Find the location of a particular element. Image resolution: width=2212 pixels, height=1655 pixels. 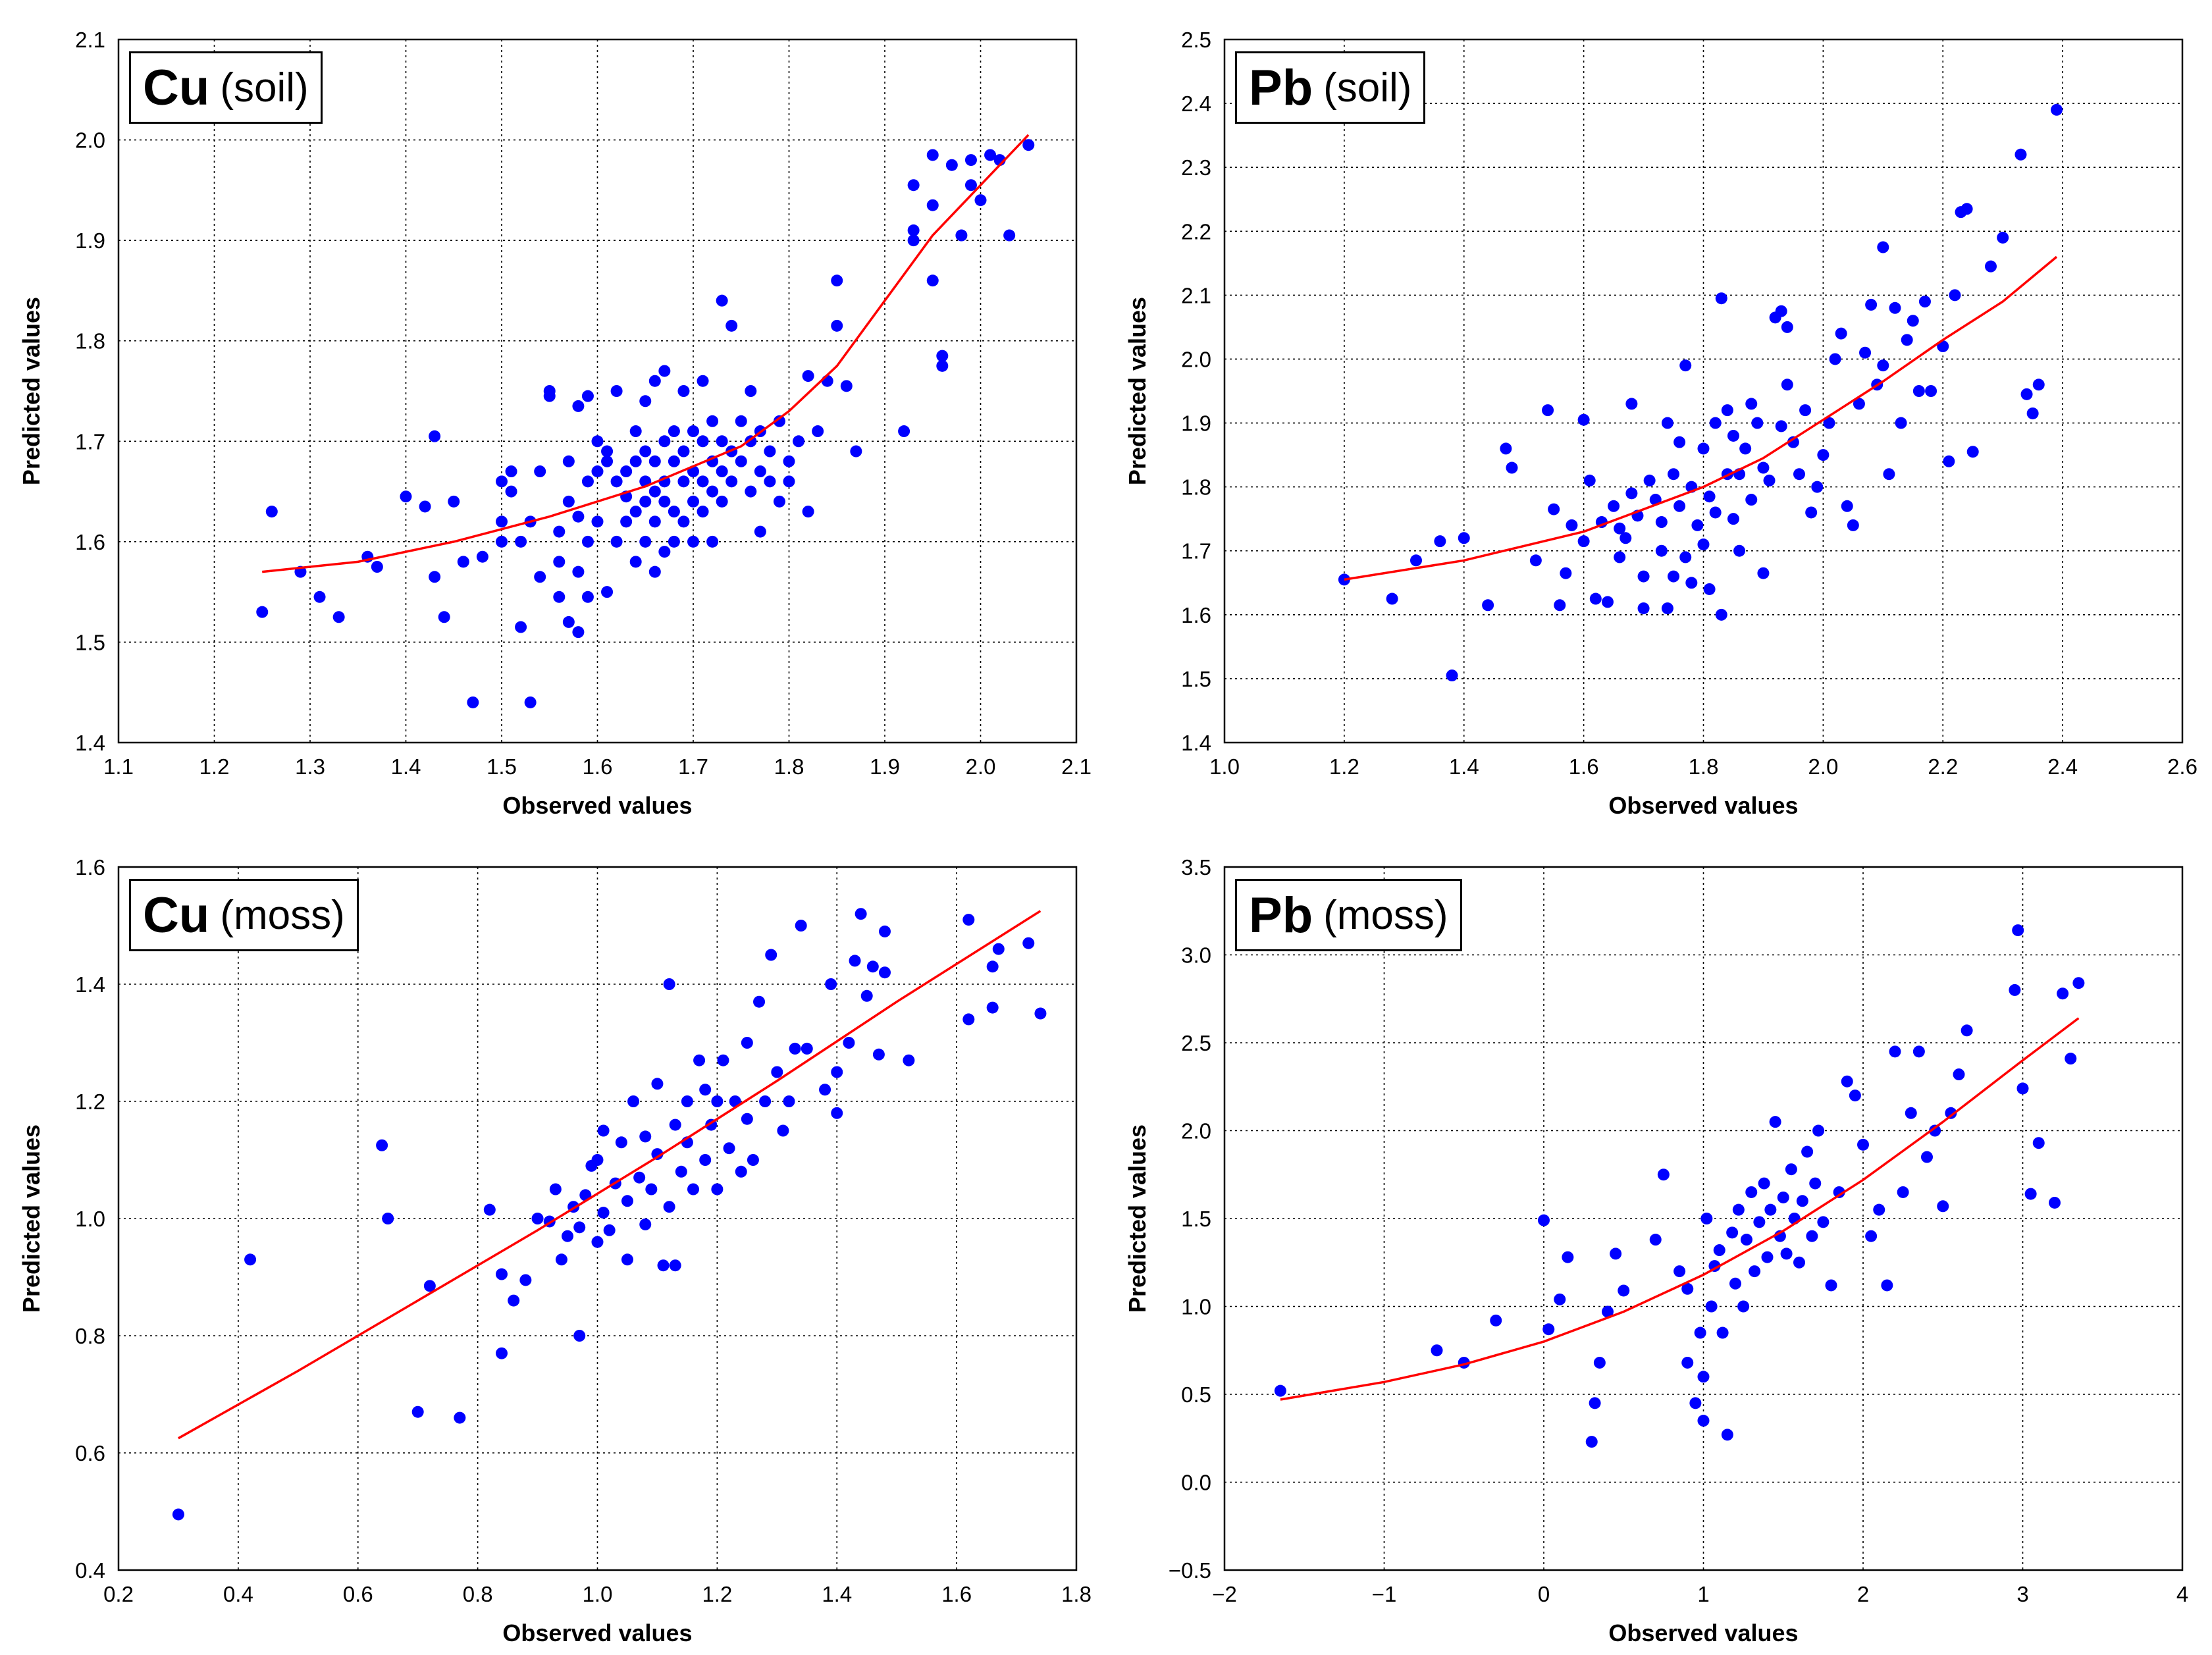

fit-curve is located at coordinates (1701, 418).